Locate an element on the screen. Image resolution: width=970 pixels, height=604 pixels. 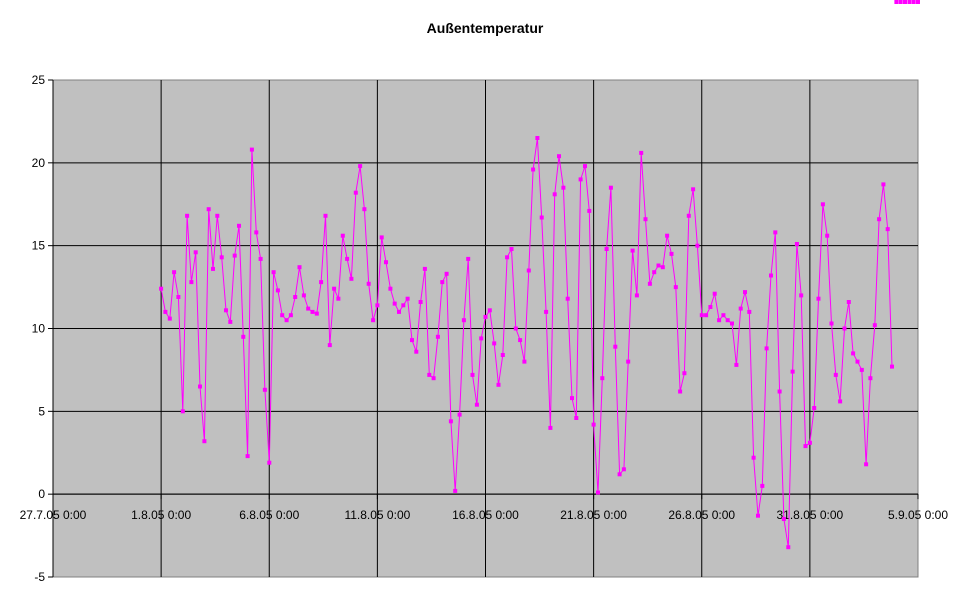
y-tick-label: 10 is located at coordinates (39, 329).